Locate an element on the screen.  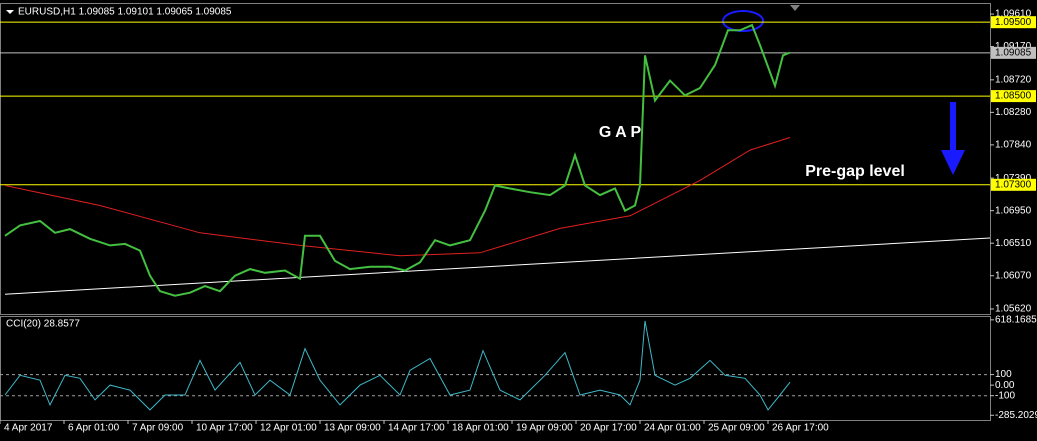
x-tick-label: 20 Apr 17:00 is located at coordinates (608, 428).